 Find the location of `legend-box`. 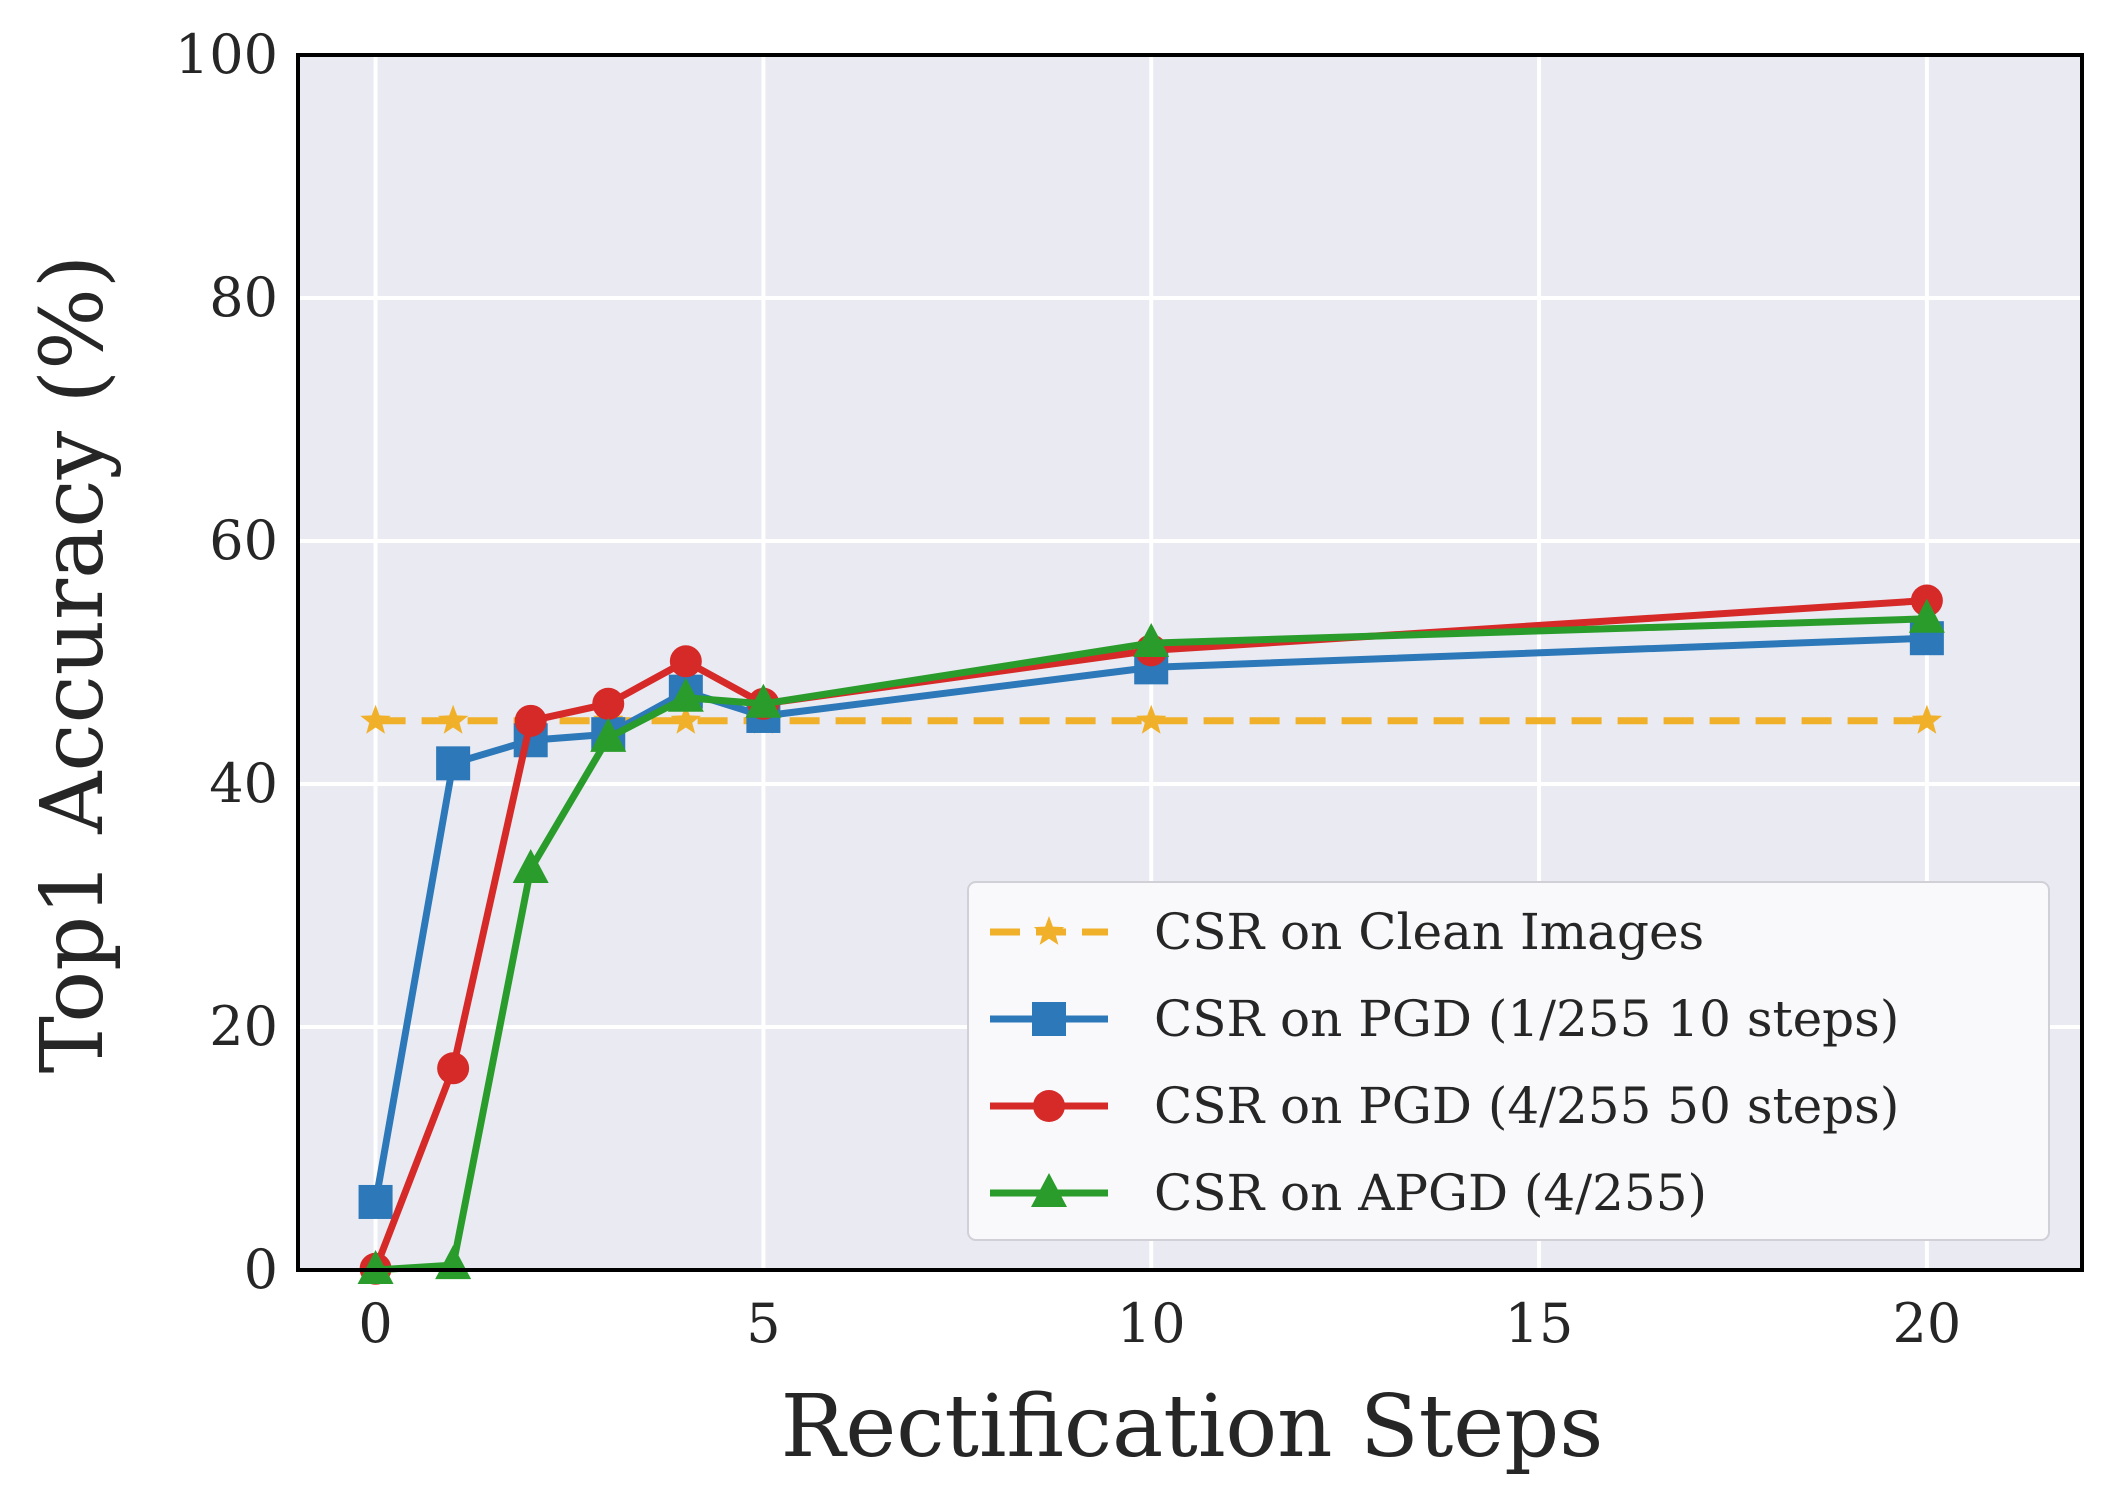

legend-box is located at coordinates (1508, 1061).